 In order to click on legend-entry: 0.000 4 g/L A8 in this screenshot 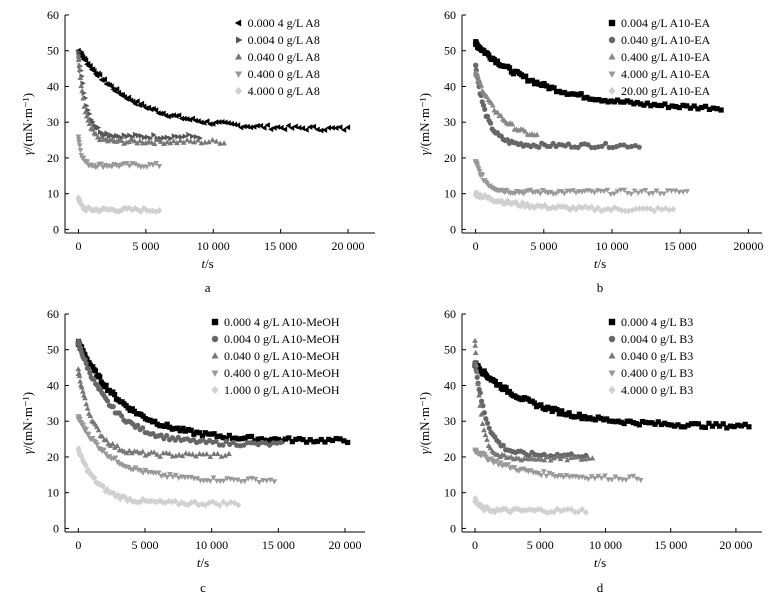, I will do `click(284, 23)`.